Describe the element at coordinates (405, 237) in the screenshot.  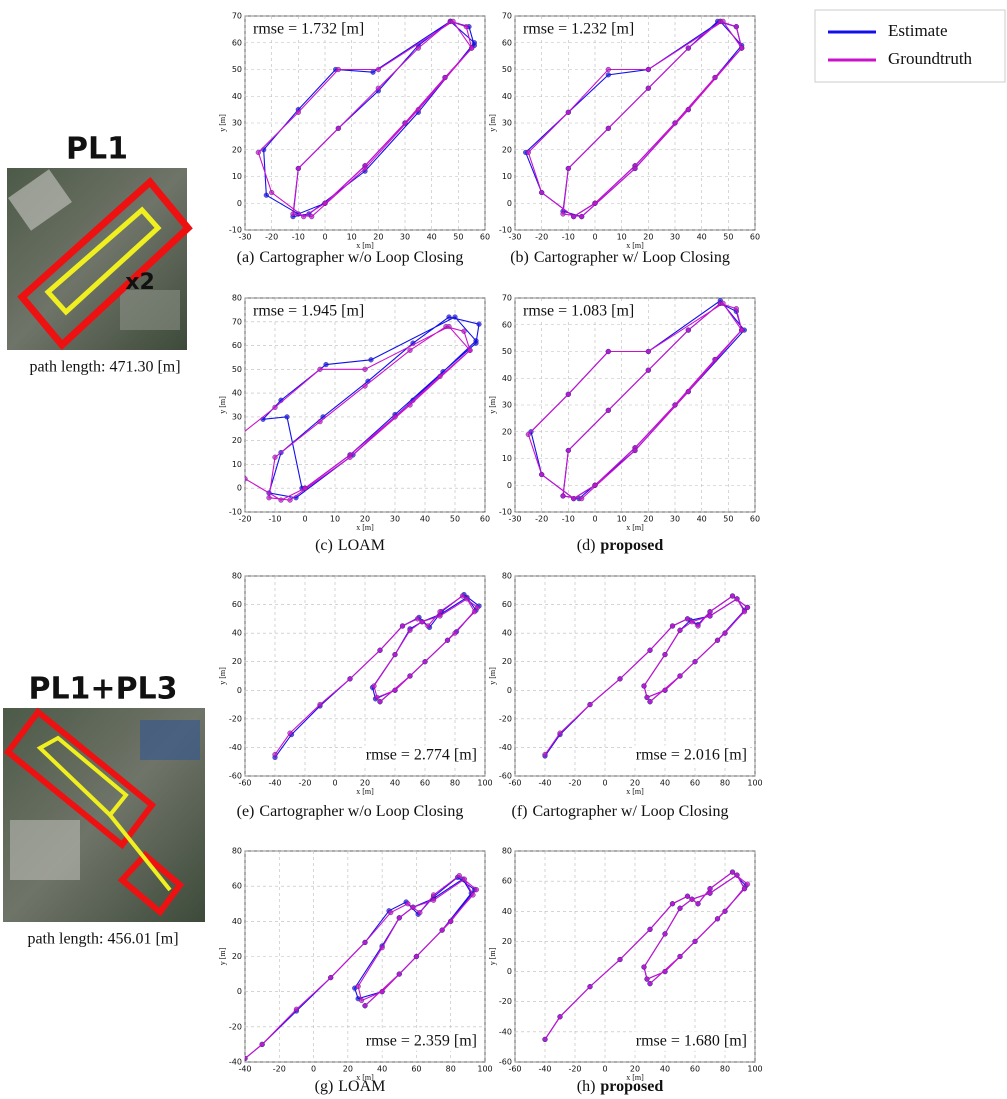
I see `x-tick-label: 30` at that location.